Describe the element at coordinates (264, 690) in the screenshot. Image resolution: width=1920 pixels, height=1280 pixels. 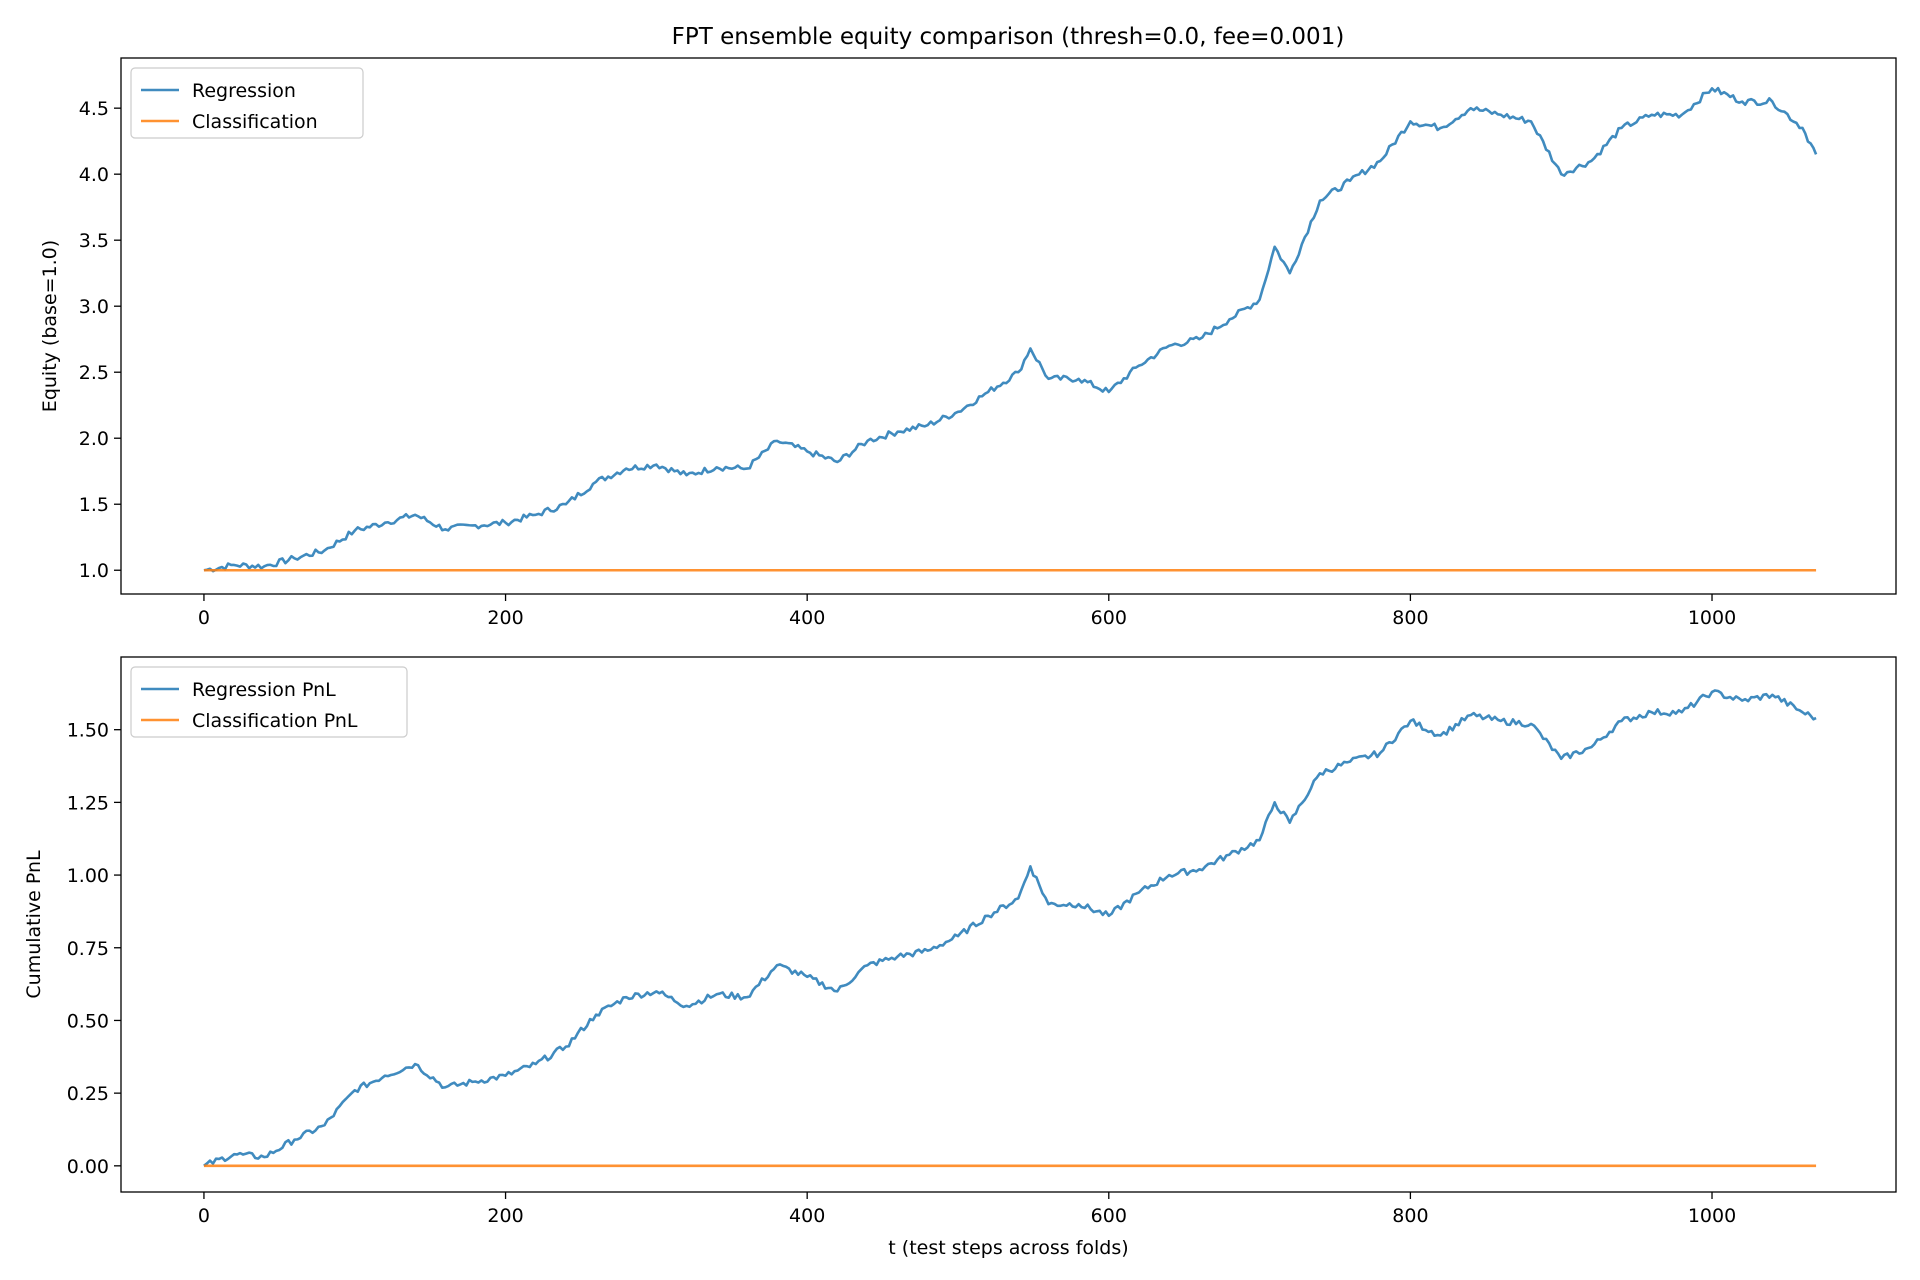
I see `legend-entry: Regression PnL` at that location.